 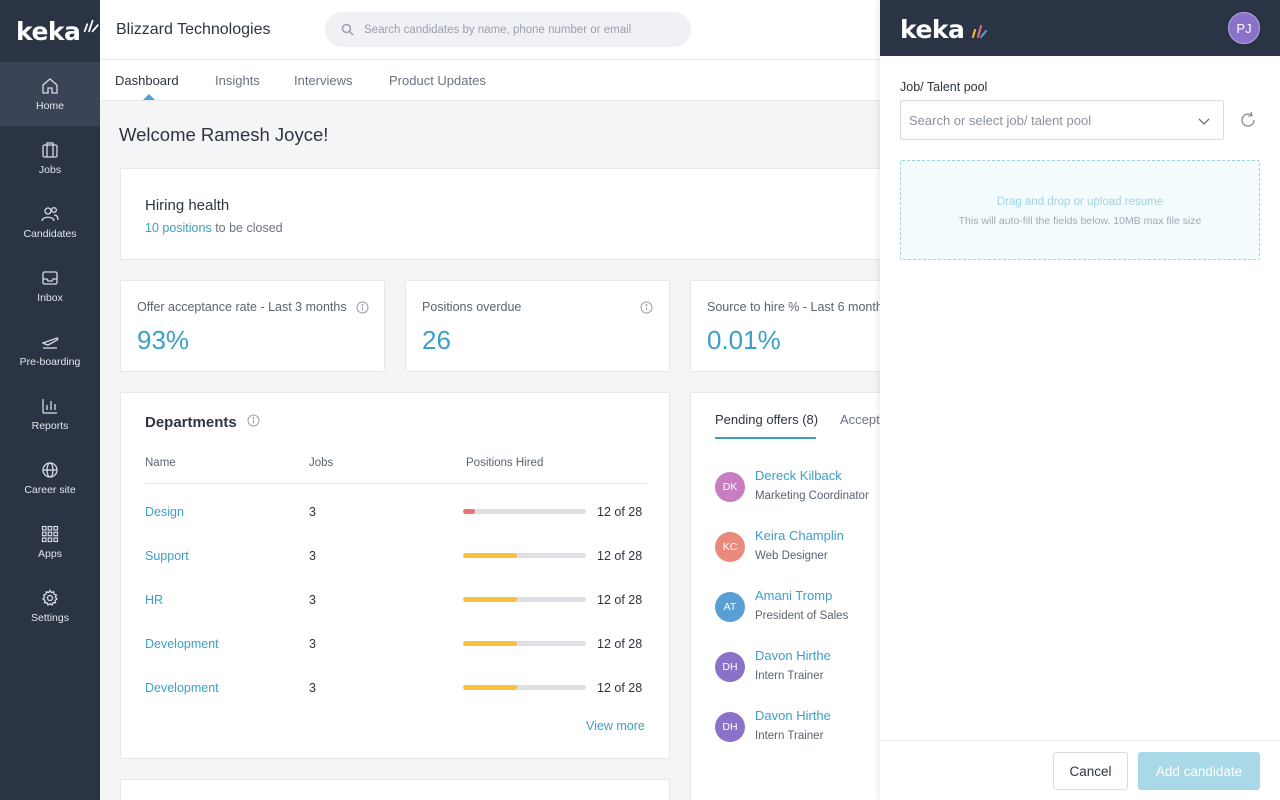 What do you see at coordinates (50, 414) in the screenshot?
I see `sidebar-item-reports: Reports` at bounding box center [50, 414].